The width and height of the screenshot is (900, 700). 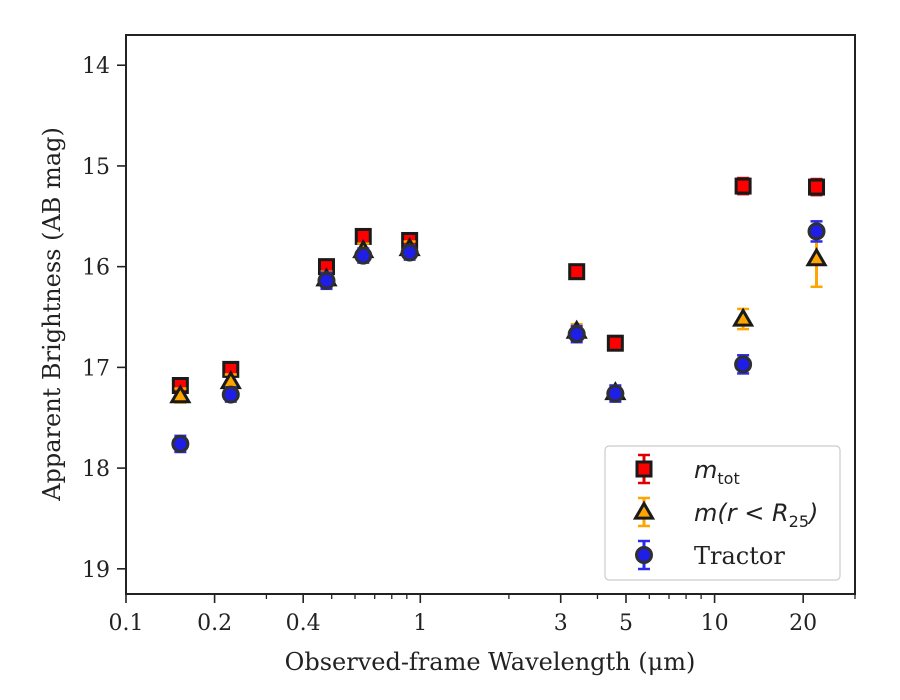 I want to click on legend-entry: m(r < R25), so click(x=725, y=513).